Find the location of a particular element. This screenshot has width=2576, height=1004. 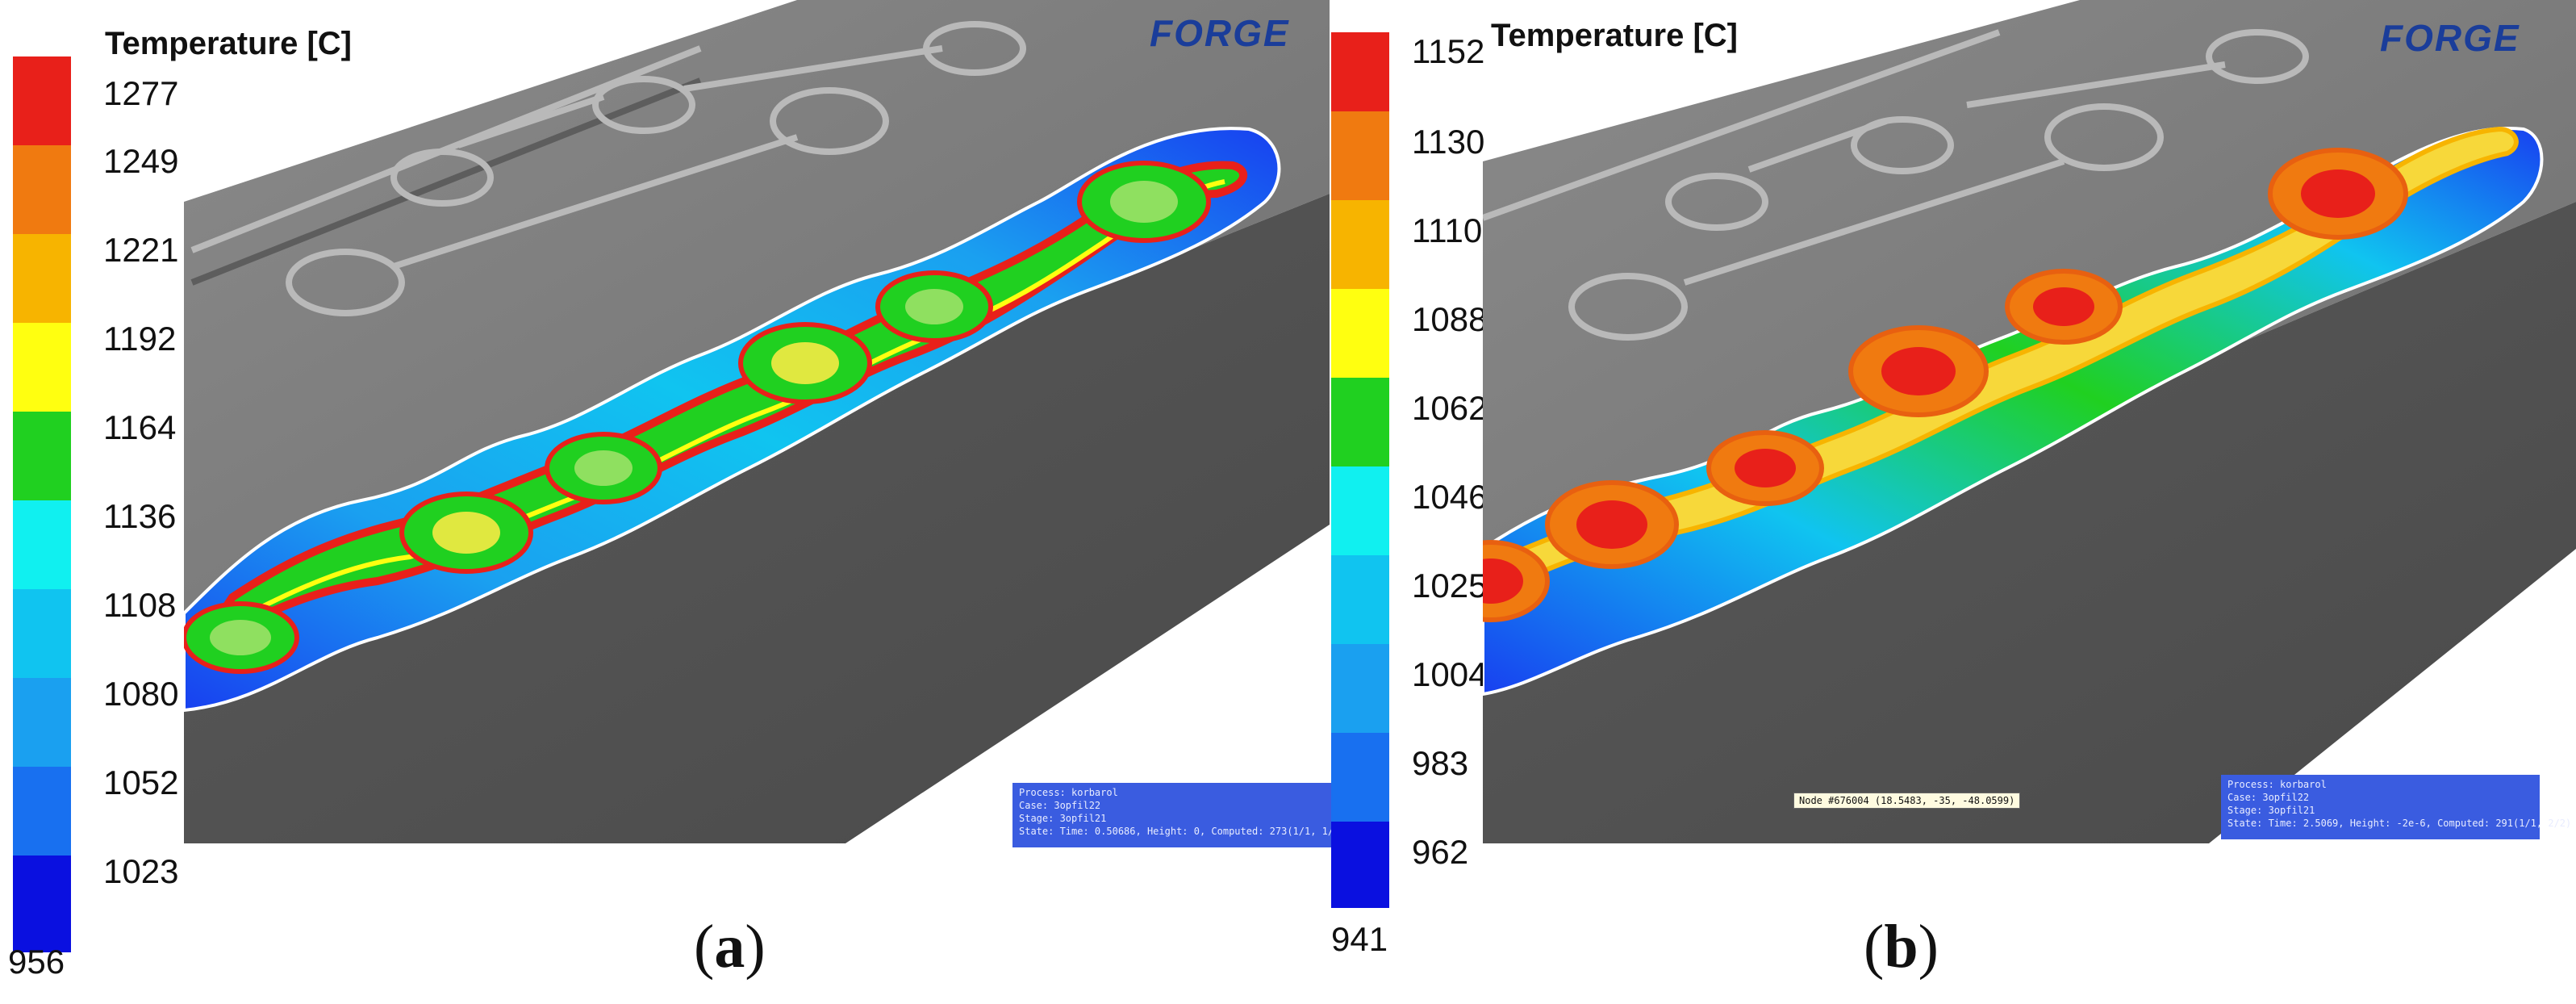

caption-a: (a) is located at coordinates (730, 947).